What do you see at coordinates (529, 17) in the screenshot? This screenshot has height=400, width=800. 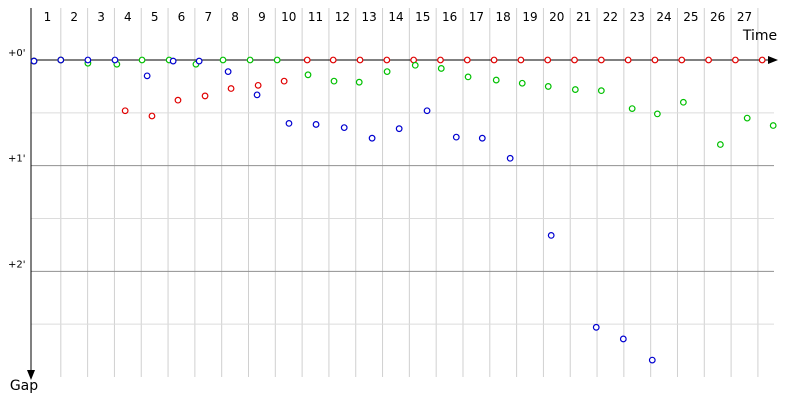 I see `x-tick-label: 19` at bounding box center [529, 17].